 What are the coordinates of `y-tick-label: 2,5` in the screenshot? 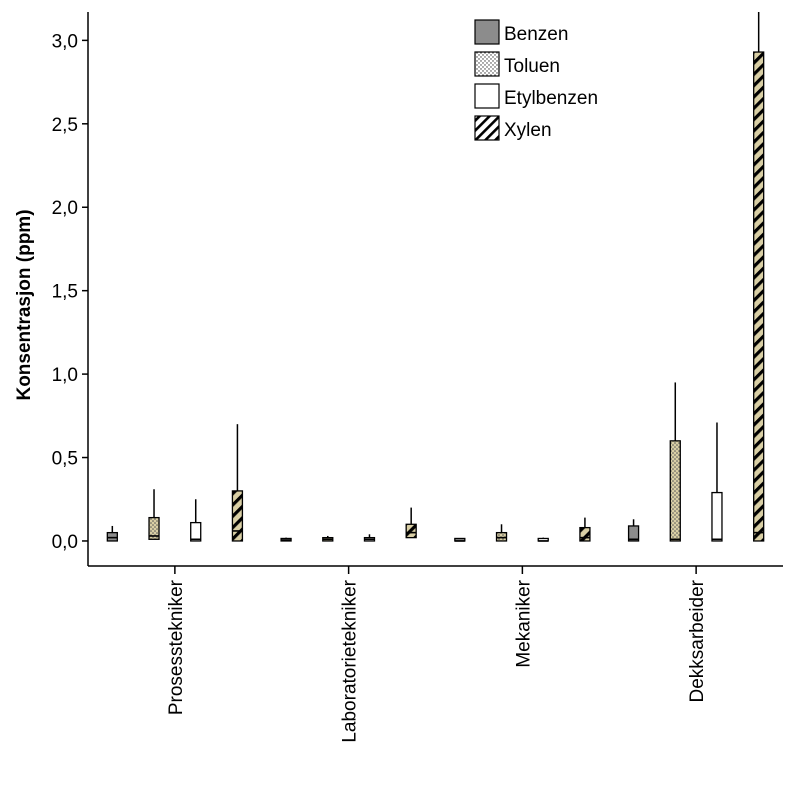 It's located at (65, 125).